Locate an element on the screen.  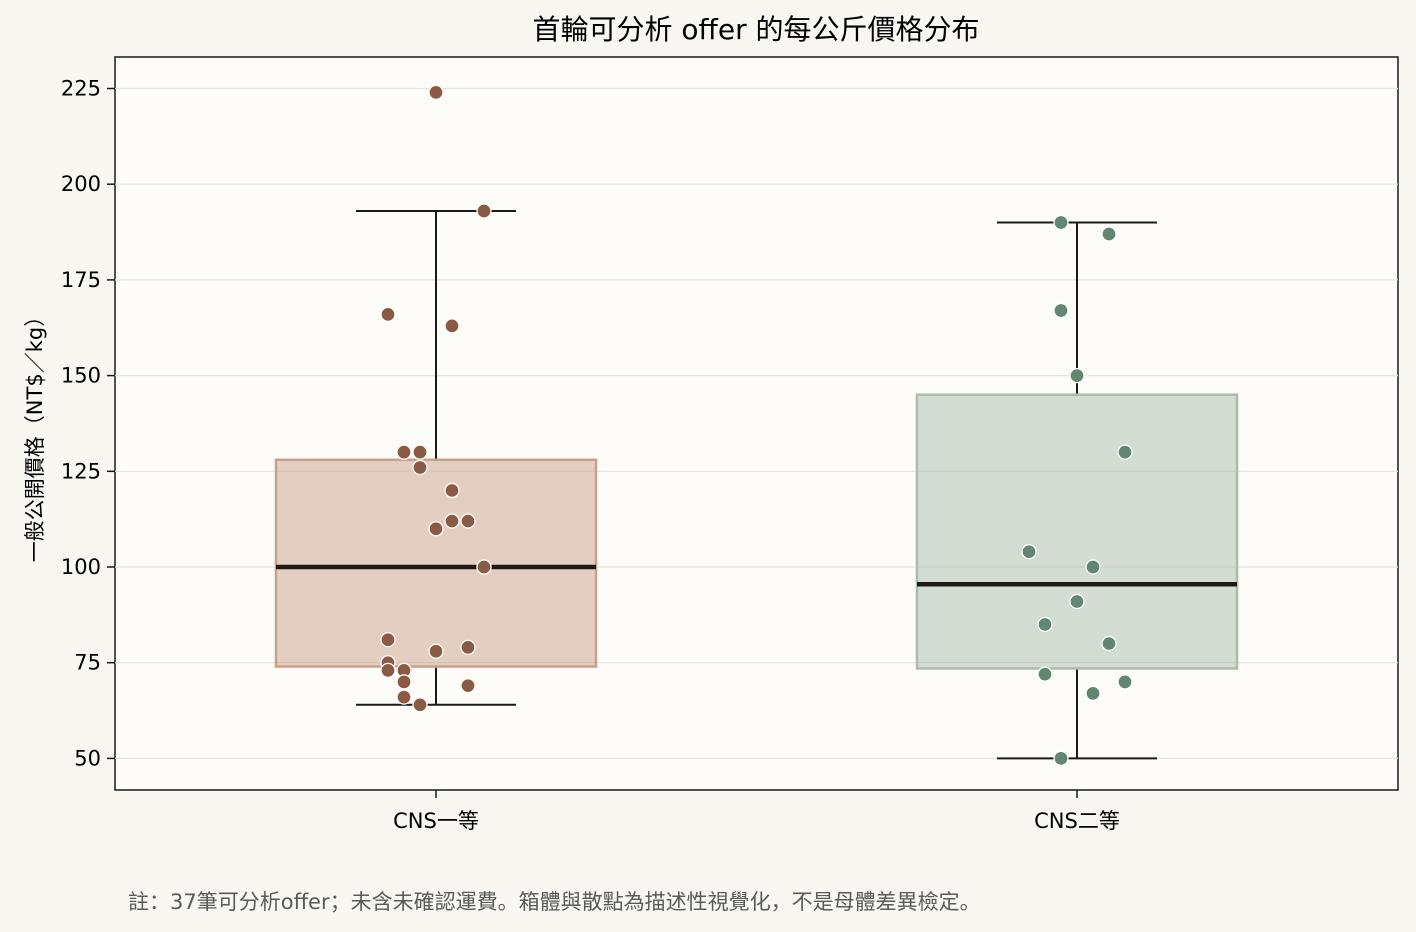
chart-title: 首輪可分析 offer 的每公斤價格分布 is located at coordinates (756, 29).